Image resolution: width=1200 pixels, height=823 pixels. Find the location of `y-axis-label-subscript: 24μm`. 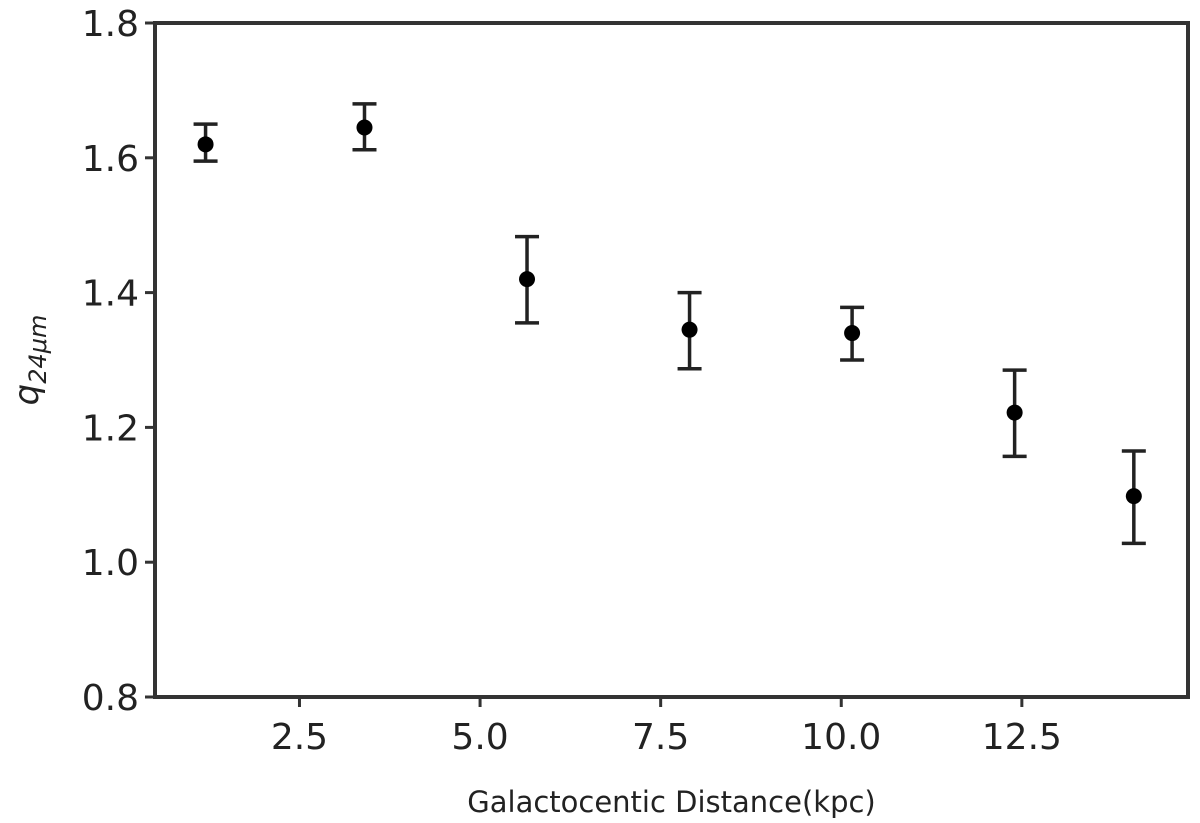

y-axis-label-subscript: 24μm is located at coordinates (38, 349).